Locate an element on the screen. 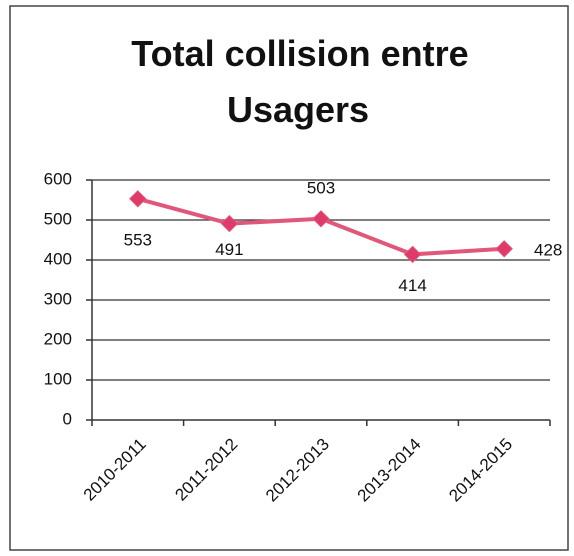  y-tick-label: 300 is located at coordinates (58, 298).